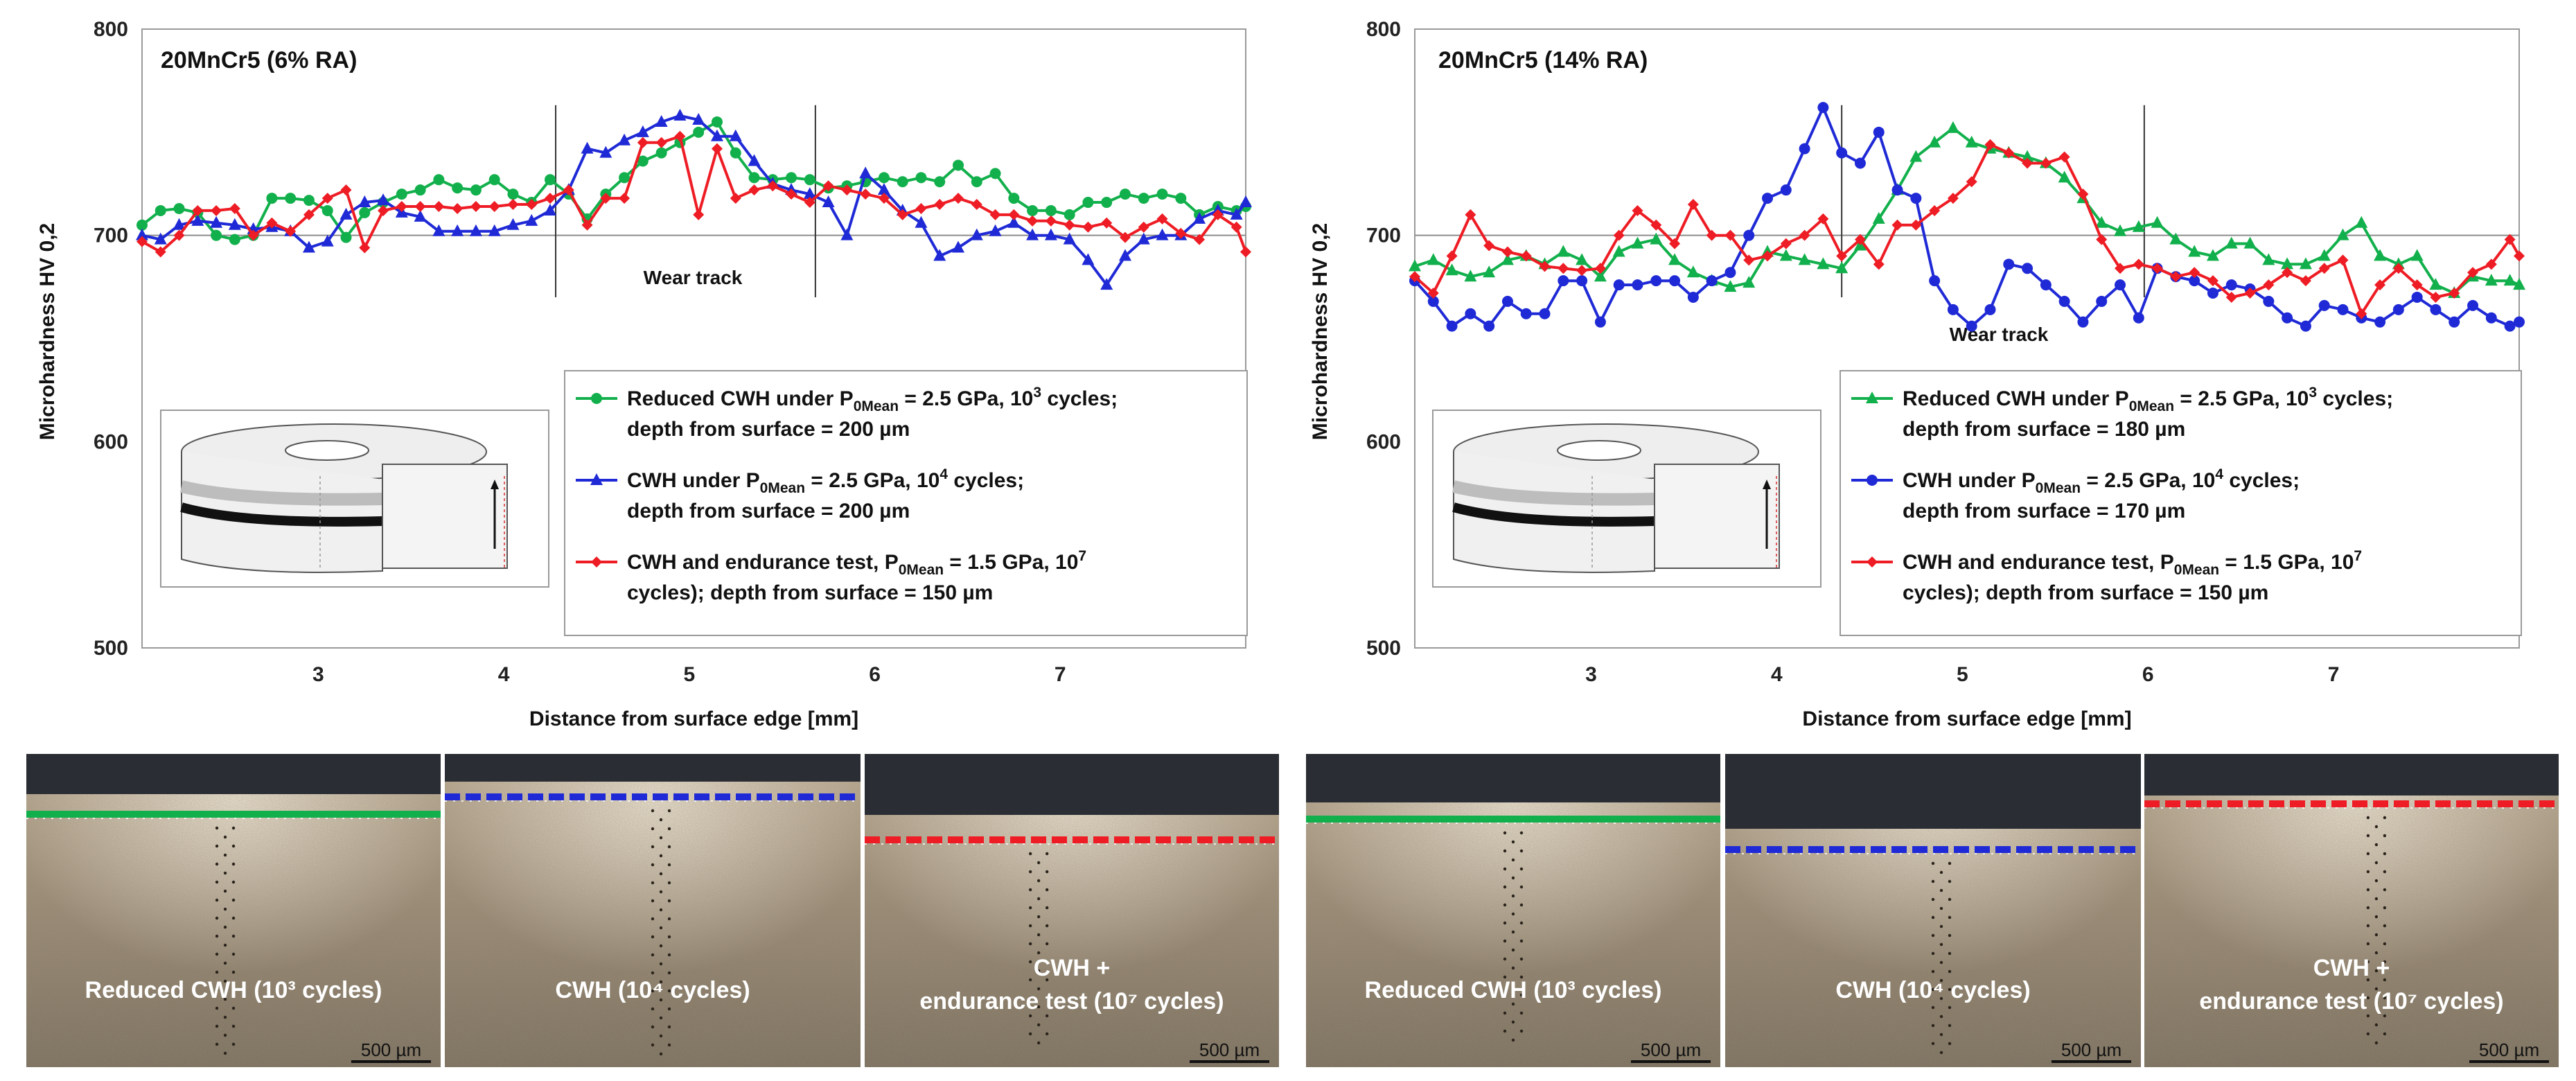 This screenshot has height=1081, width=2576. What do you see at coordinates (653, 910) in the screenshot?
I see `micrograph-panel-2: CWH (10⁴ cycles)` at bounding box center [653, 910].